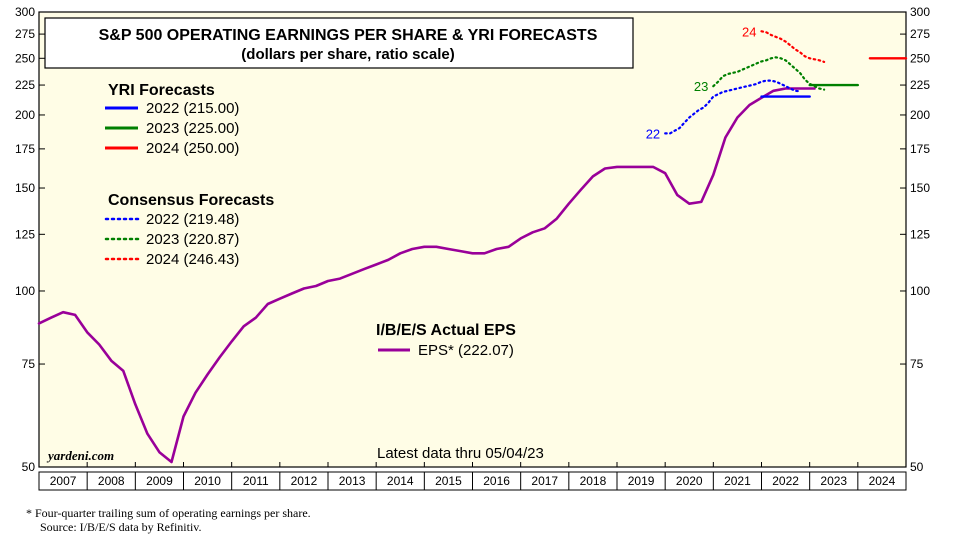  I want to click on y-tick-label-right-300: 300, so click(920, 12).